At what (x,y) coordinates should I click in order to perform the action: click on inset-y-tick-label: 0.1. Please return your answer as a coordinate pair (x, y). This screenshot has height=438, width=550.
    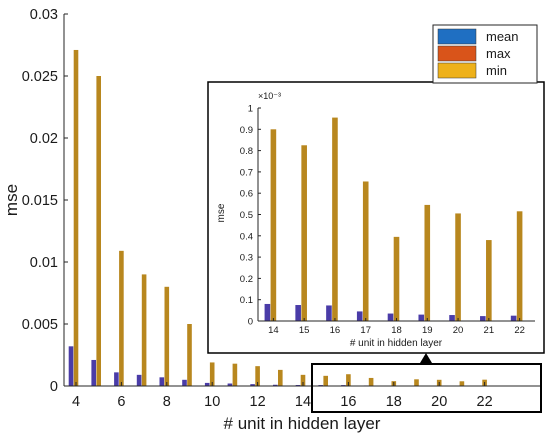
    Looking at the image, I should click on (246, 300).